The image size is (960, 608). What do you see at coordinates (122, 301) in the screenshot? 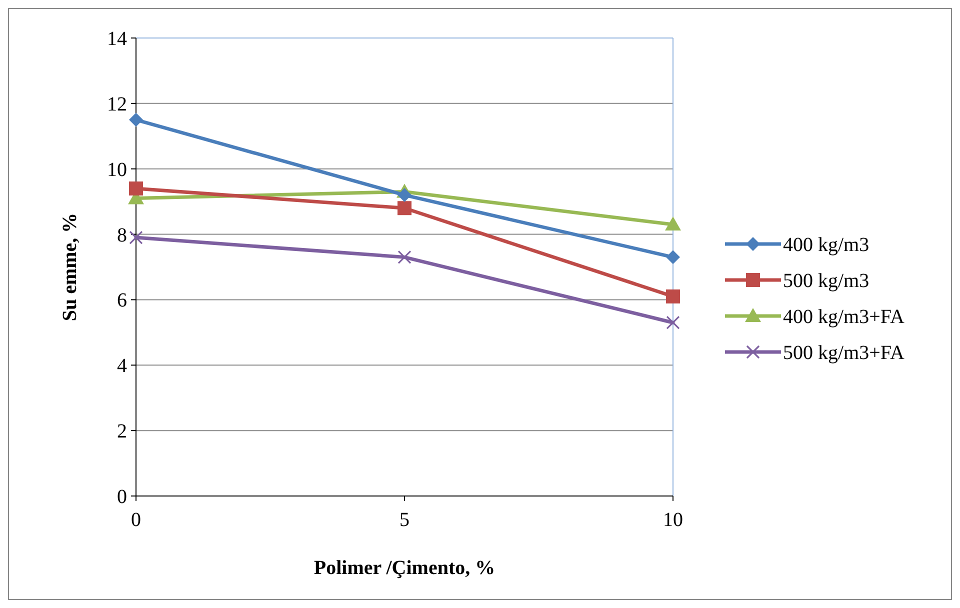
I see `y-tick-label: 6` at bounding box center [122, 301].